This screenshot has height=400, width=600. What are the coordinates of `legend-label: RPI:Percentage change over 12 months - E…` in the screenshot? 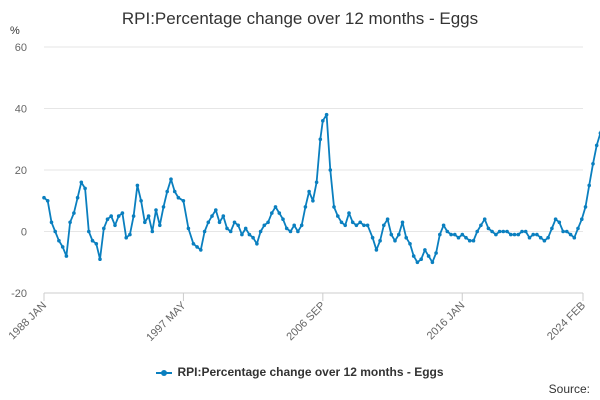 It's located at (310, 372).